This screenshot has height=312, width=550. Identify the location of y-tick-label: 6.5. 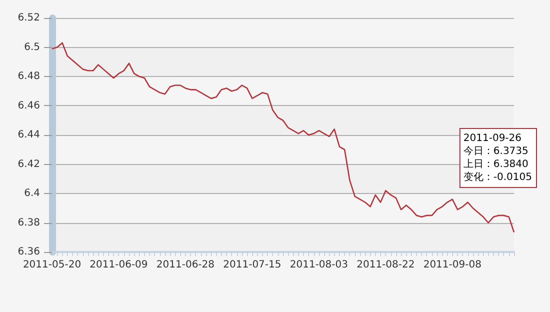
(32, 47).